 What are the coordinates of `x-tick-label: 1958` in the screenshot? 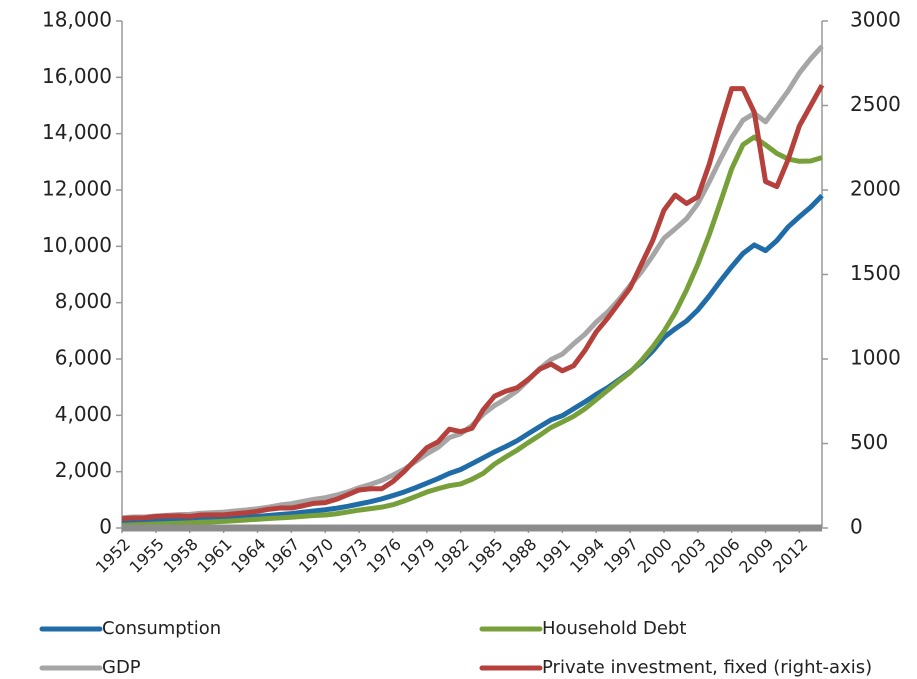 It's located at (181, 556).